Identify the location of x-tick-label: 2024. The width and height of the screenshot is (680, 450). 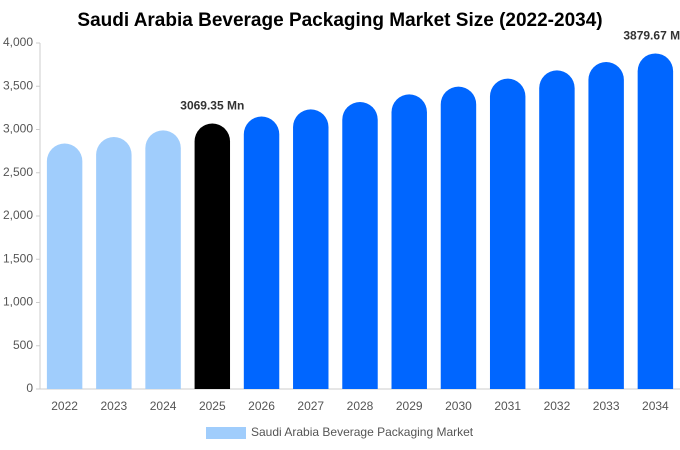
(163, 406).